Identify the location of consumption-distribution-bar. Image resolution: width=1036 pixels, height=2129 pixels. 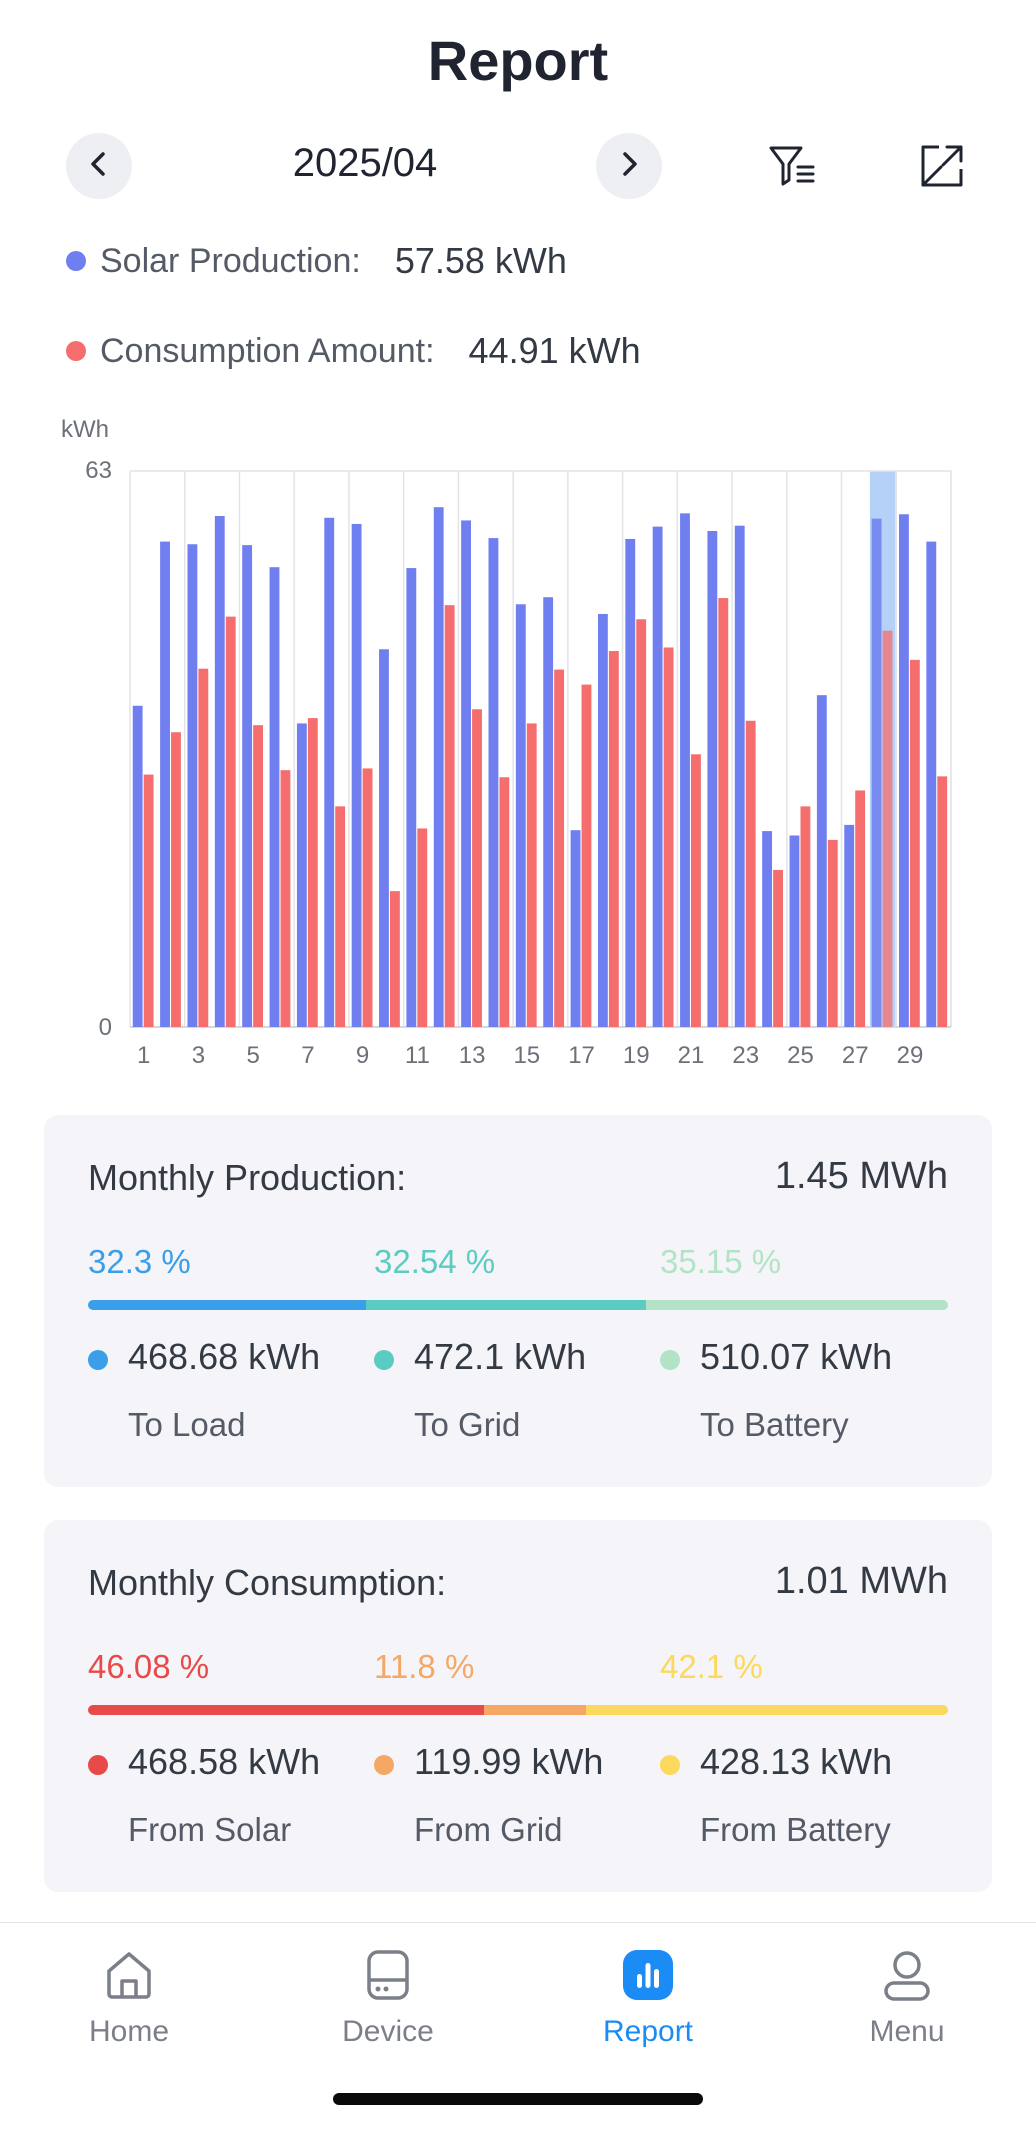
(518, 1710).